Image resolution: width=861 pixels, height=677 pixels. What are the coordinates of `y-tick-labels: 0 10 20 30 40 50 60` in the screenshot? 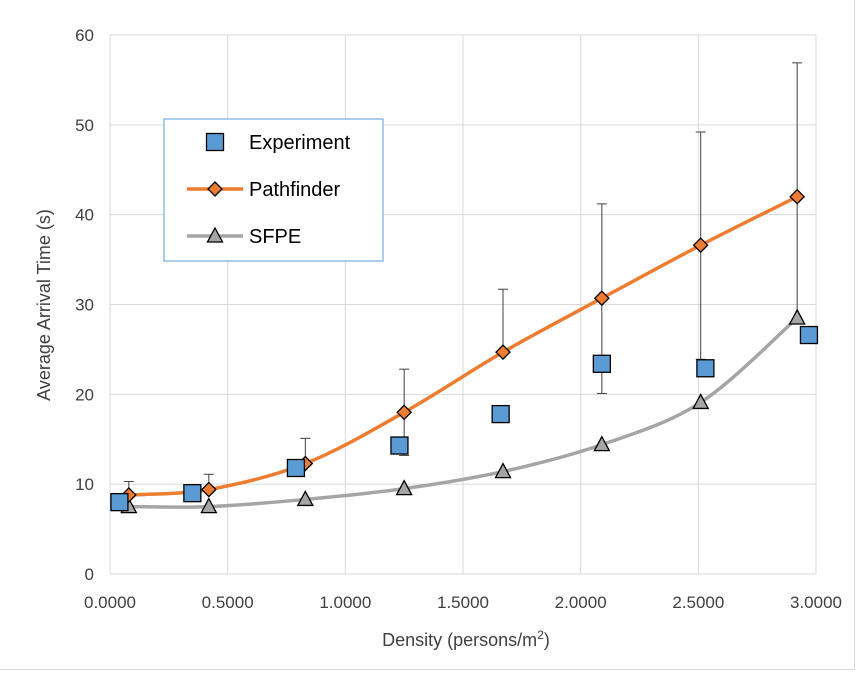 It's located at (84, 305).